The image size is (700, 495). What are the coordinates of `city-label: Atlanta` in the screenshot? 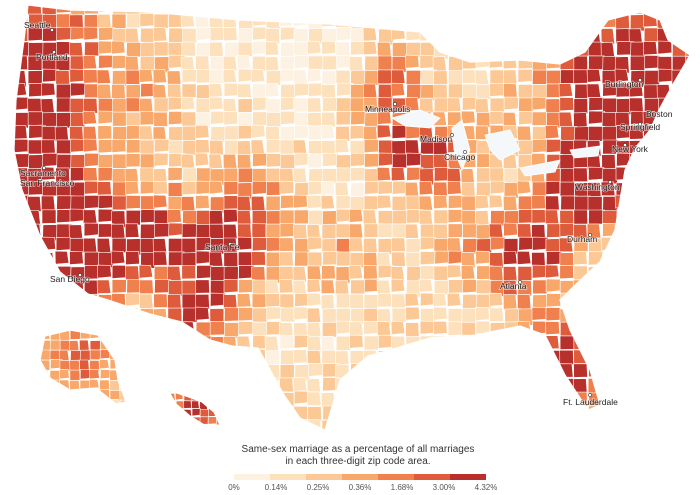 It's located at (513, 286).